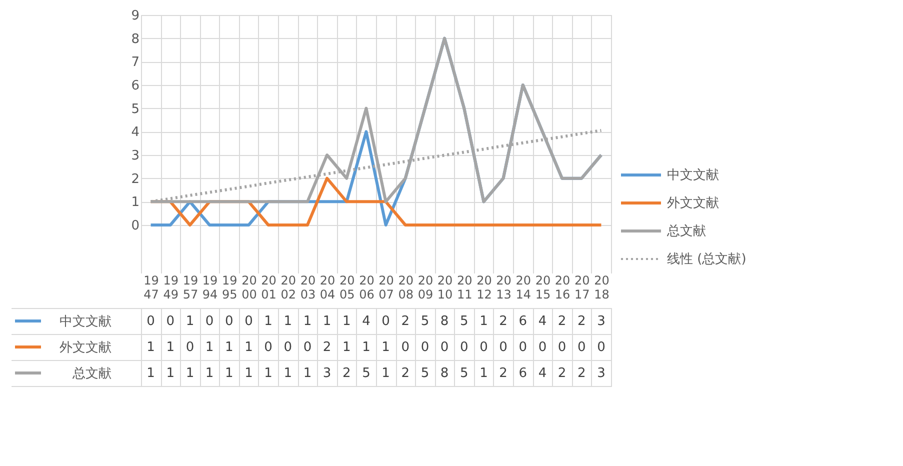 The image size is (903, 466). I want to click on legend-label: 外文文献, so click(693, 203).